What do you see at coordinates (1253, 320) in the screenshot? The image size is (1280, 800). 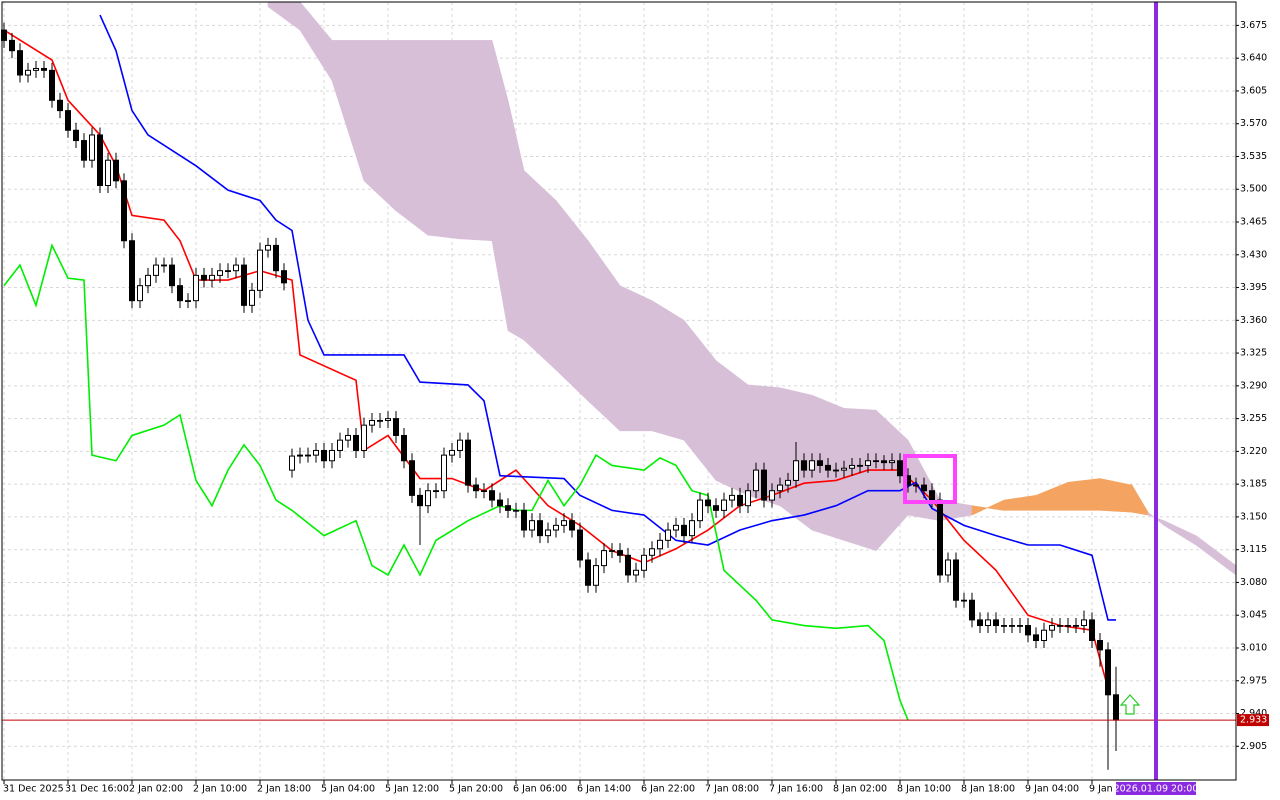 I see `y-tick-label: 3.360` at bounding box center [1253, 320].